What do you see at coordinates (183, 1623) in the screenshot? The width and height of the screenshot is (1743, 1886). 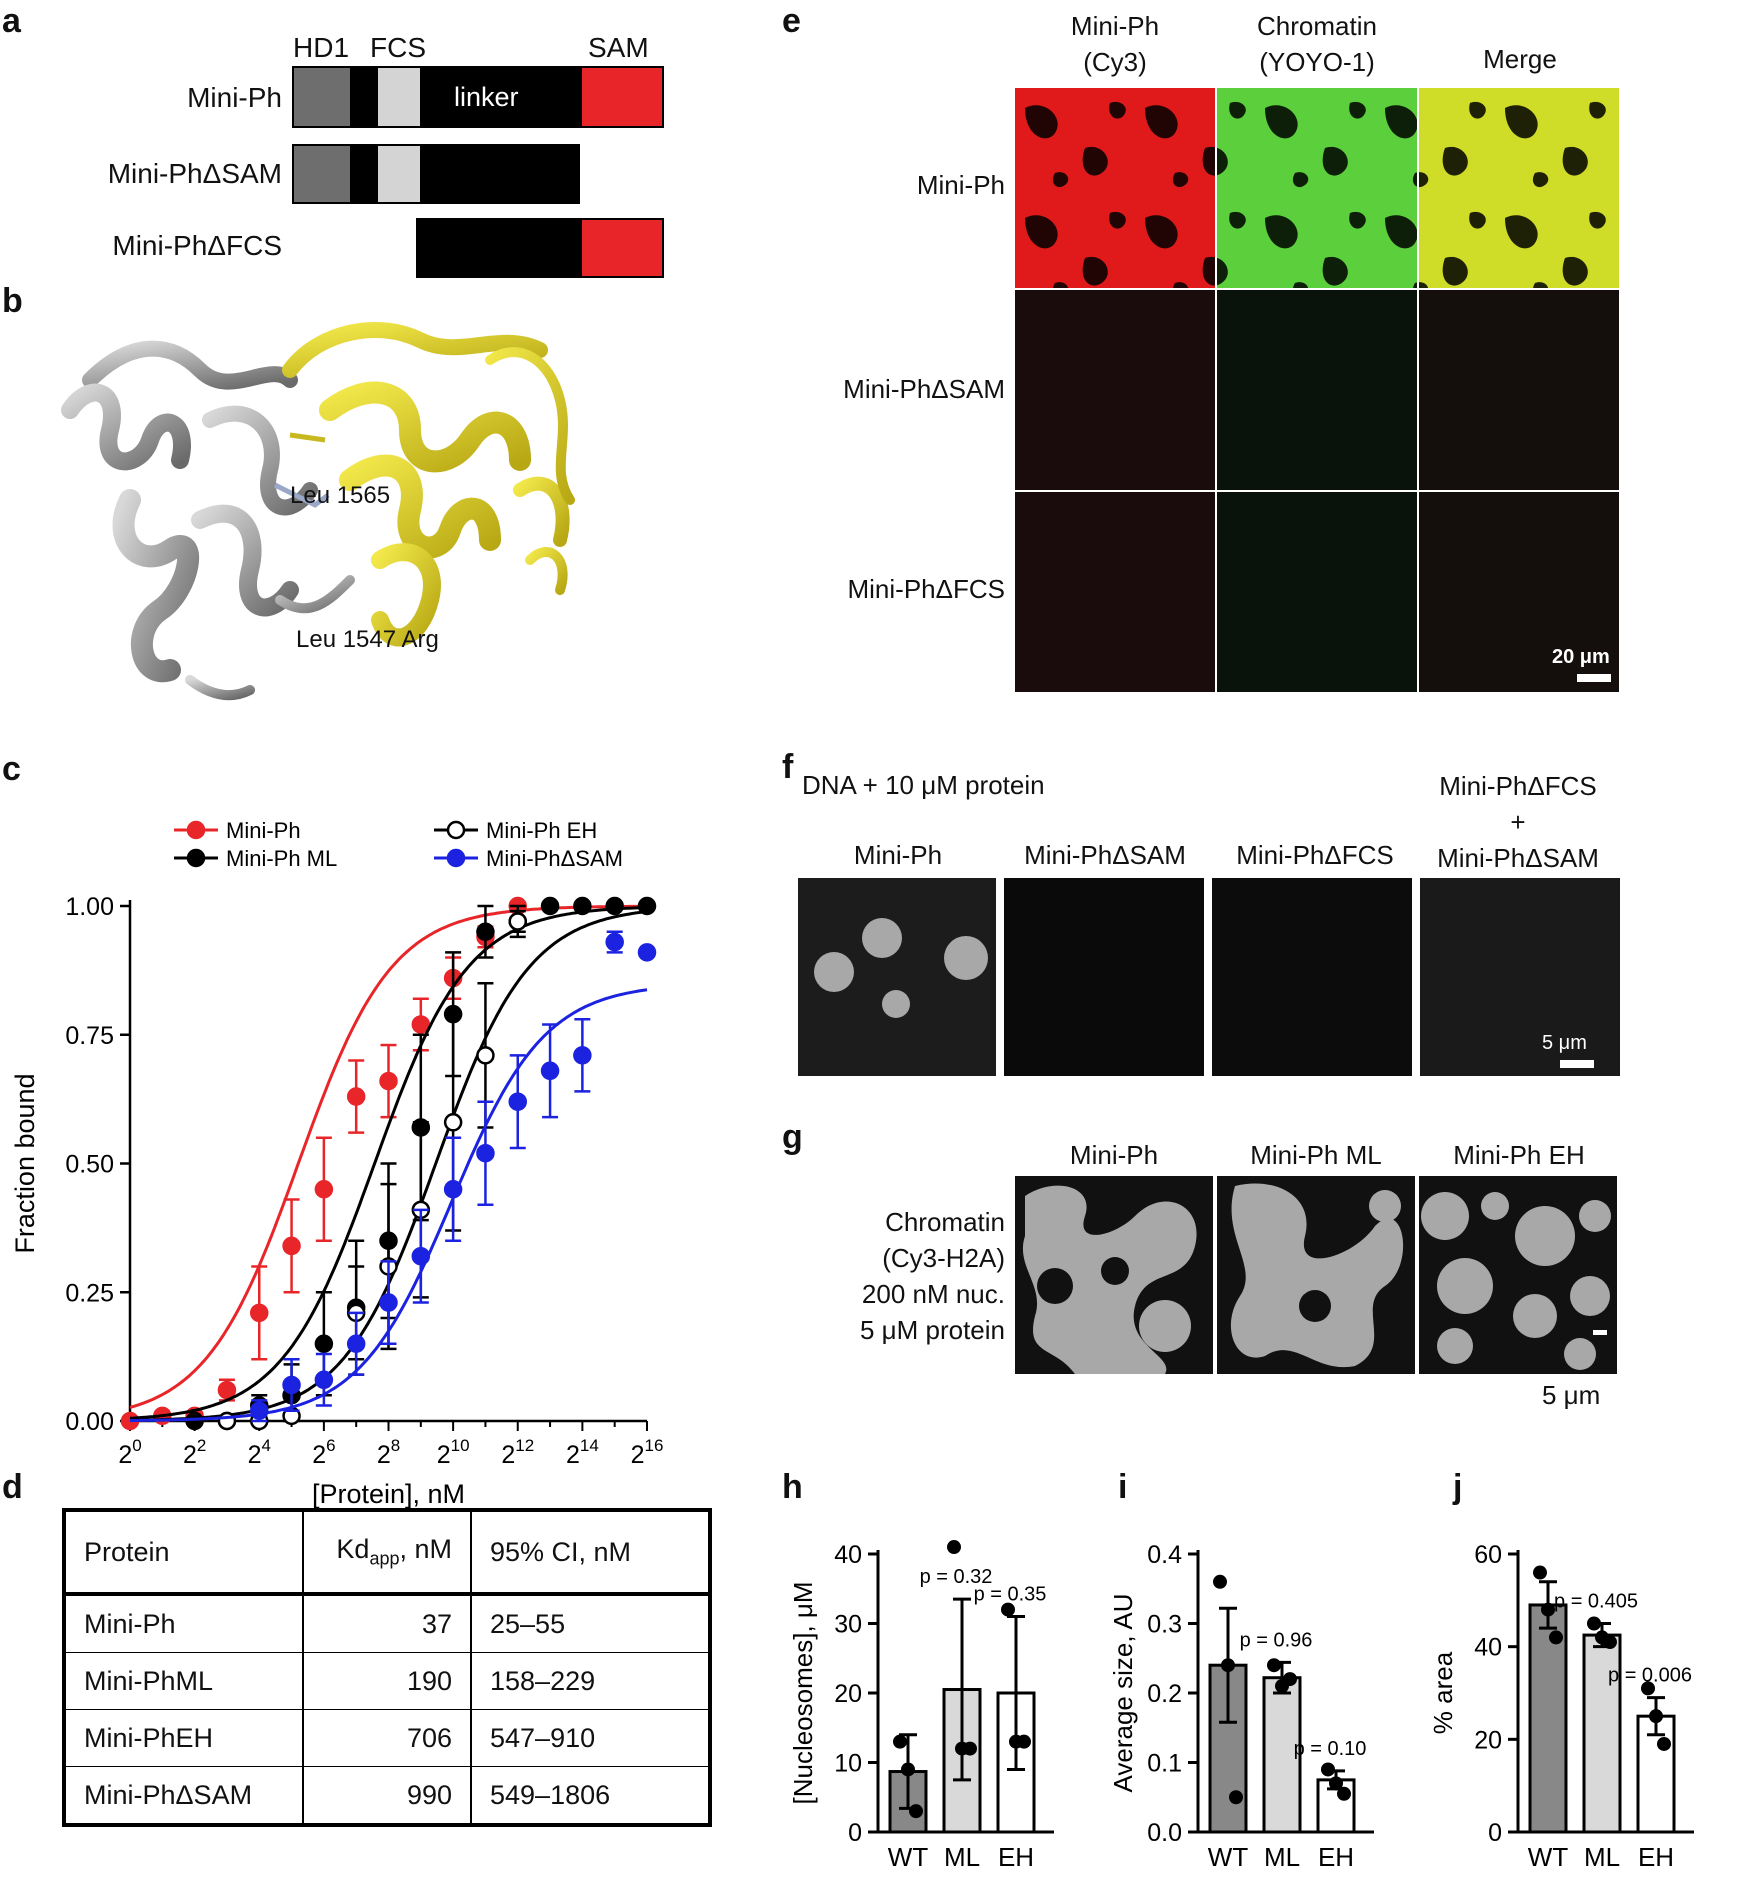 I see `table-cell-protein: Mini-Ph` at bounding box center [183, 1623].